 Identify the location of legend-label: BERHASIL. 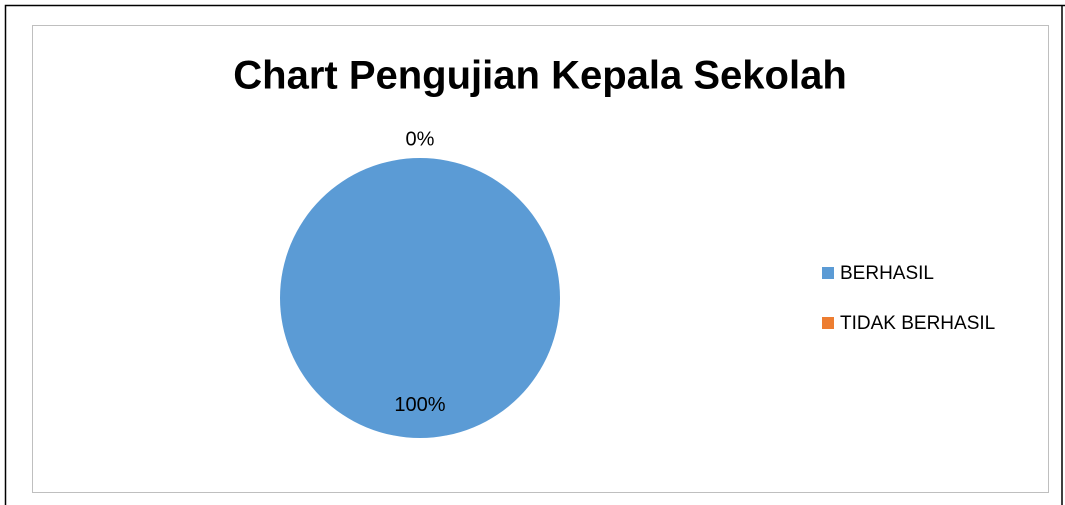
(887, 273).